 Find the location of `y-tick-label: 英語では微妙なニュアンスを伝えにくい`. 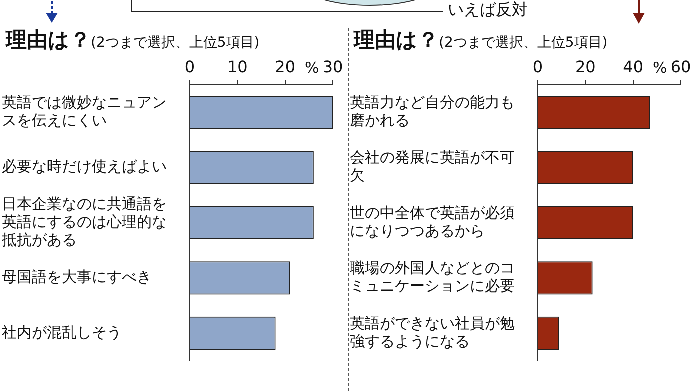

y-tick-label: 英語では微妙なニュアンスを伝えにくい is located at coordinates (84, 111).